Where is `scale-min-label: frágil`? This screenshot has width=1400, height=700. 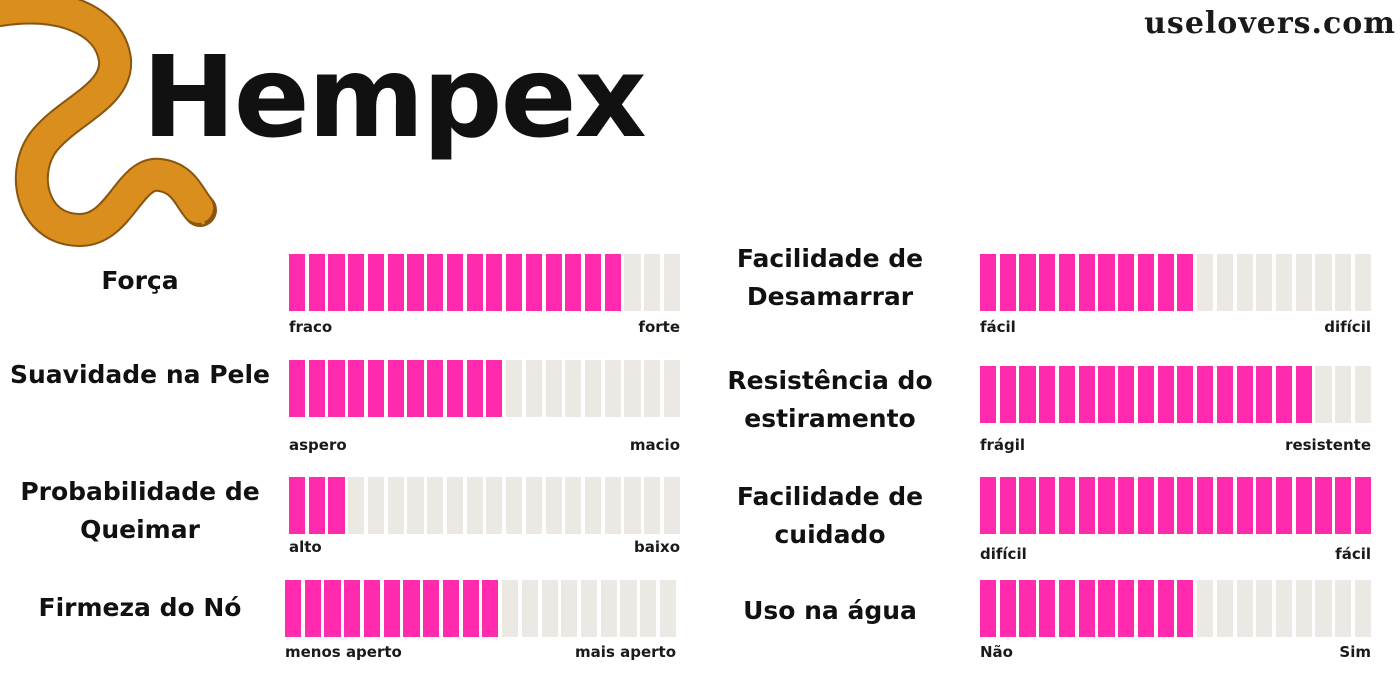 scale-min-label: frágil is located at coordinates (1003, 445).